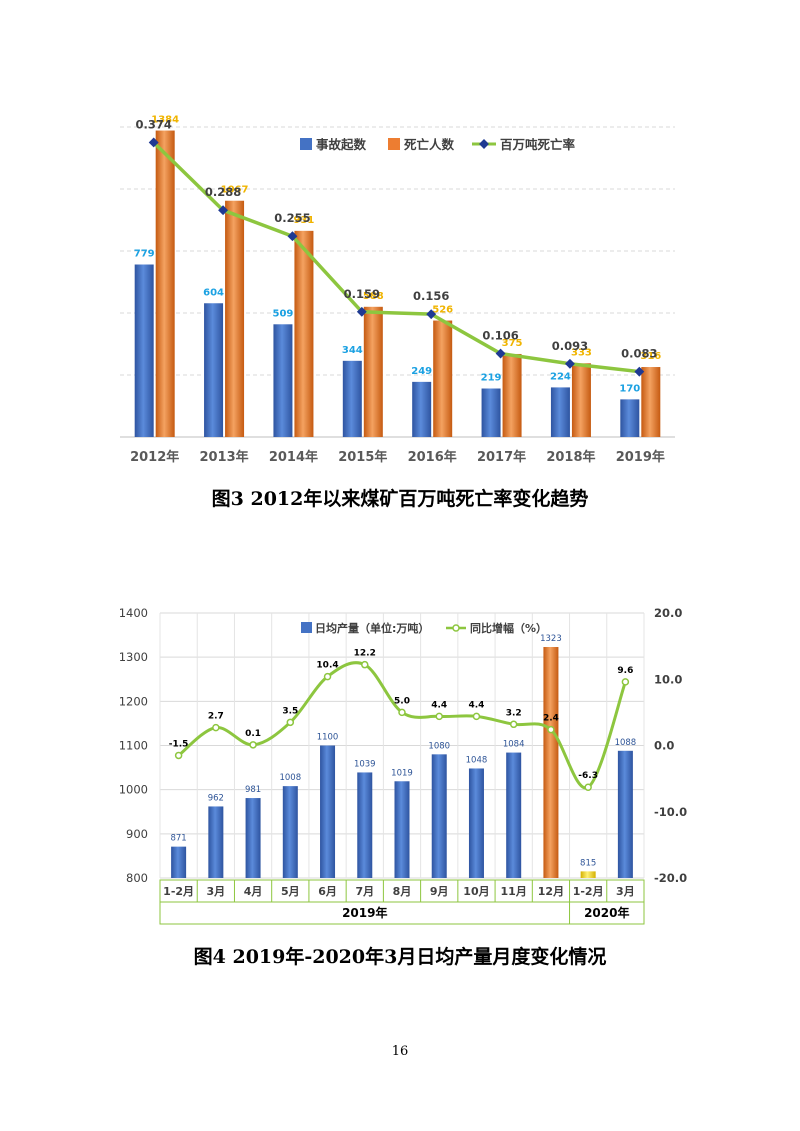 The image size is (800, 1131). I want to click on legend-label-growth: 同比增幅（%）, so click(508, 628).